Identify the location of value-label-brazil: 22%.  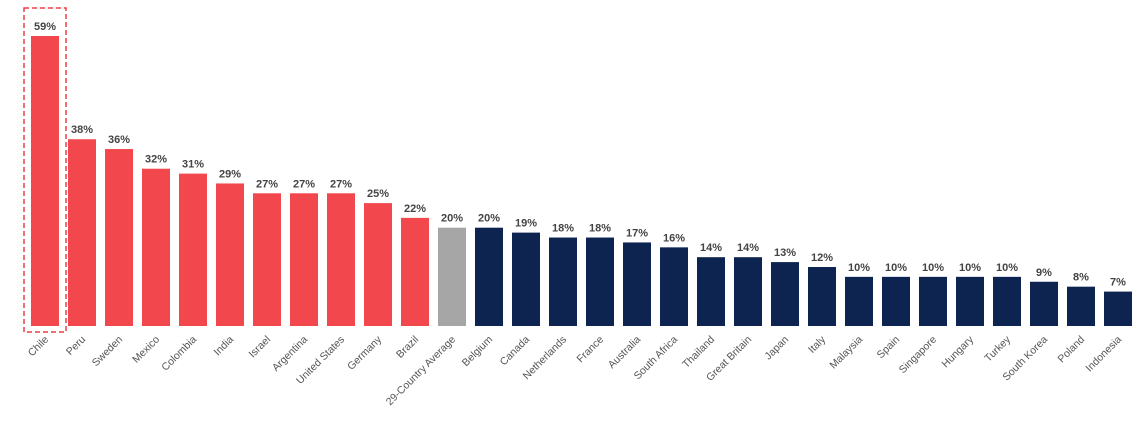
(415, 209).